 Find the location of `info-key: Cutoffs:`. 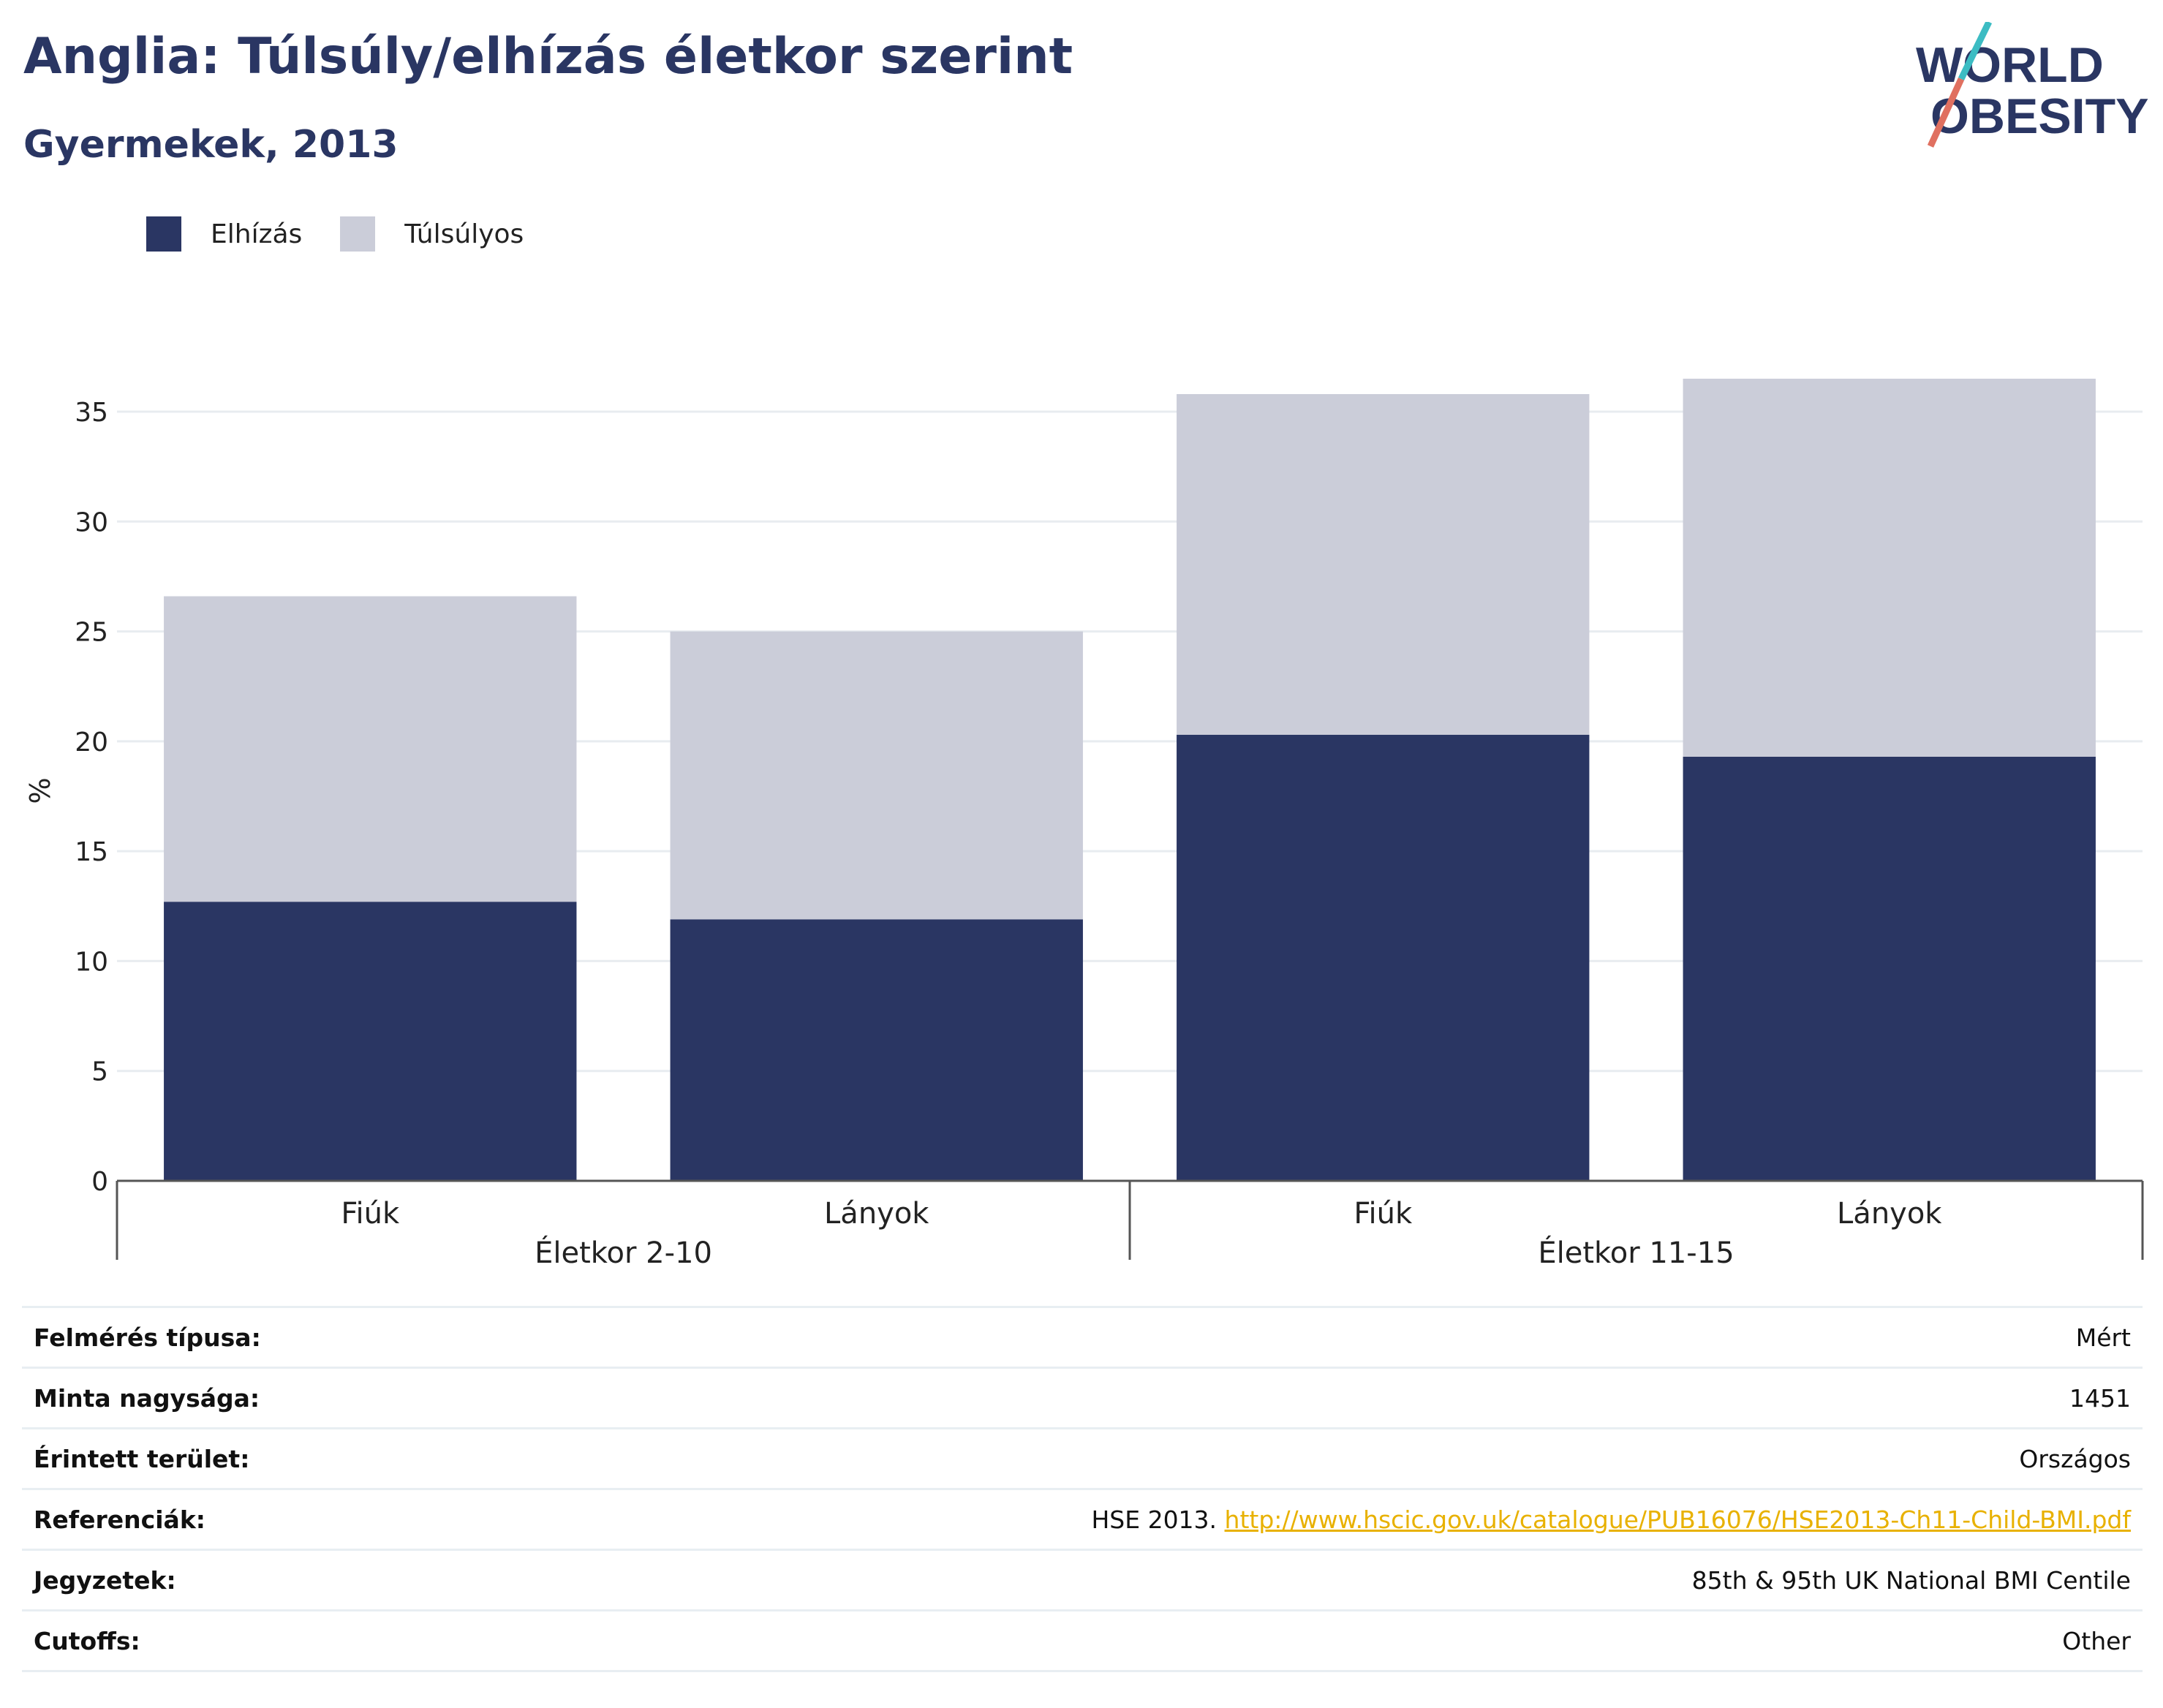

info-key: Cutoffs: is located at coordinates (224, 1640).